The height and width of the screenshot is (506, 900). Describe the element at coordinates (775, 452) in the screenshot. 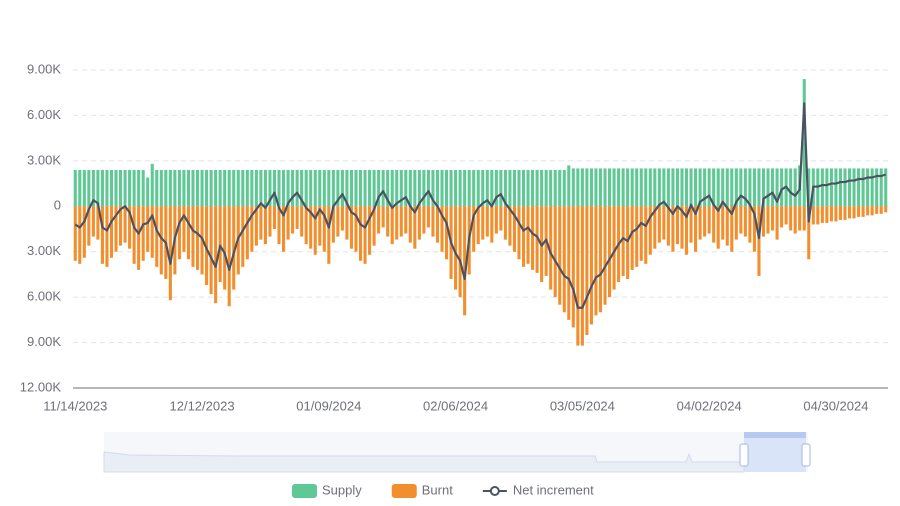

I see `slider-window` at that location.